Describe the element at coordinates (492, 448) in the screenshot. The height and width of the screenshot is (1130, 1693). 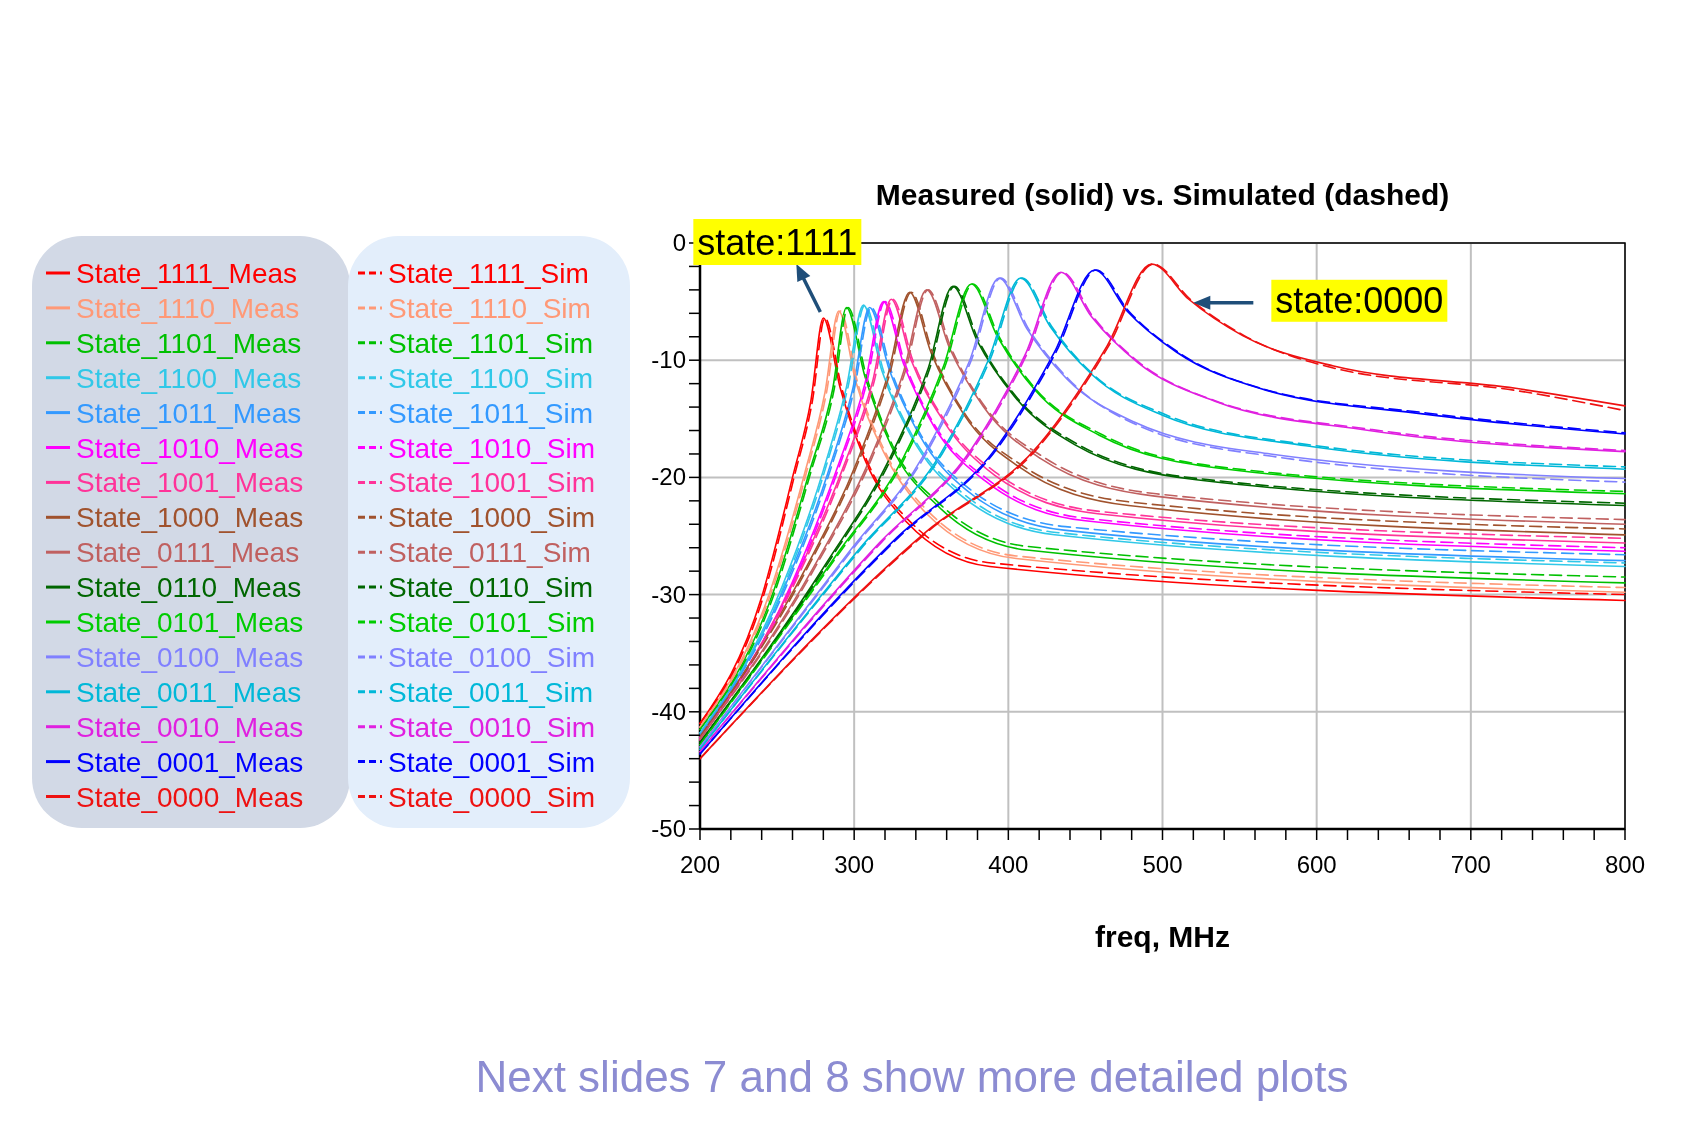
I see `legend-label: State_1010_Sim` at that location.